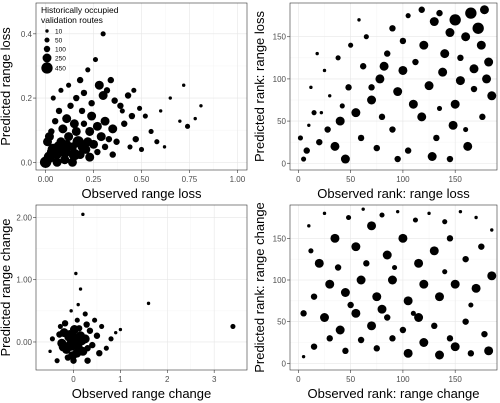 The height and width of the screenshot is (403, 500). What do you see at coordinates (280, 79) in the screenshot?
I see `y-tick-label: 100` at bounding box center [280, 79].